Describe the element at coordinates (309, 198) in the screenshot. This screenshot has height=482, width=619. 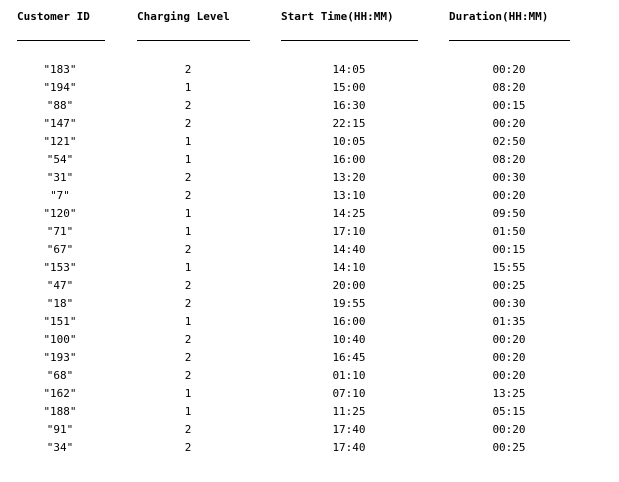
I see `table-row: "7" 2 13:10 00:20` at that location.